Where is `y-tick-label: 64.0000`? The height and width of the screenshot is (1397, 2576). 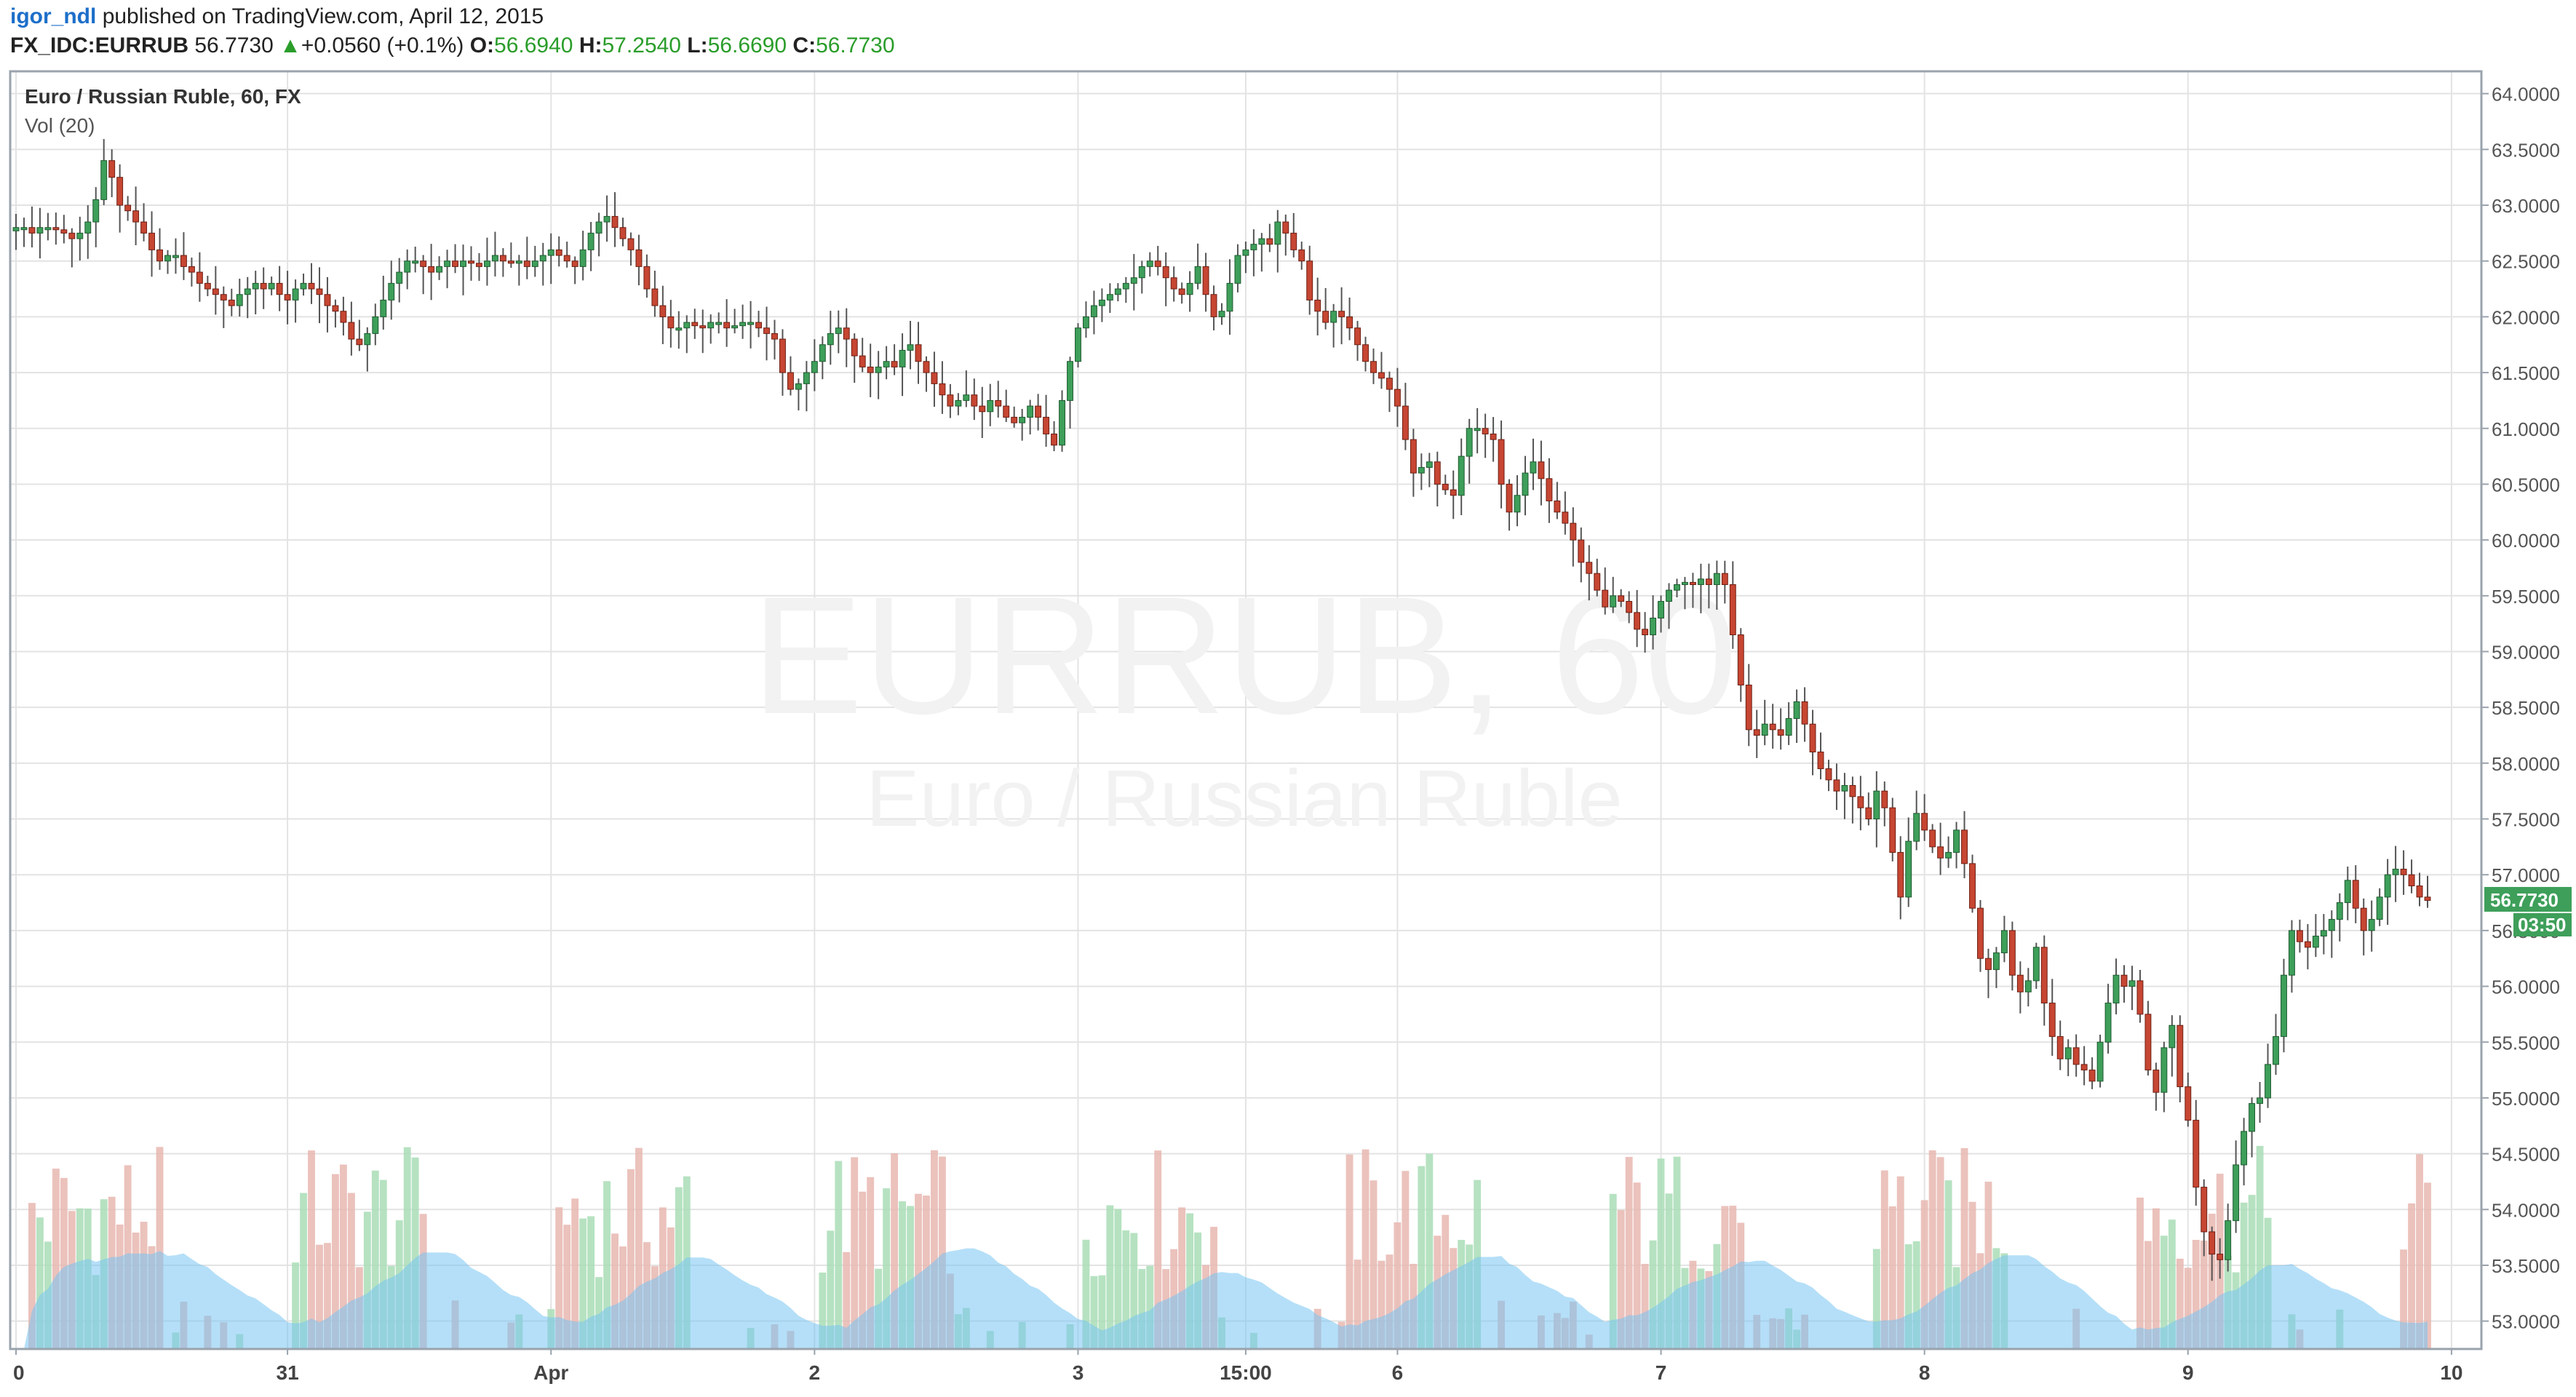 y-tick-label: 64.0000 is located at coordinates (2526, 95).